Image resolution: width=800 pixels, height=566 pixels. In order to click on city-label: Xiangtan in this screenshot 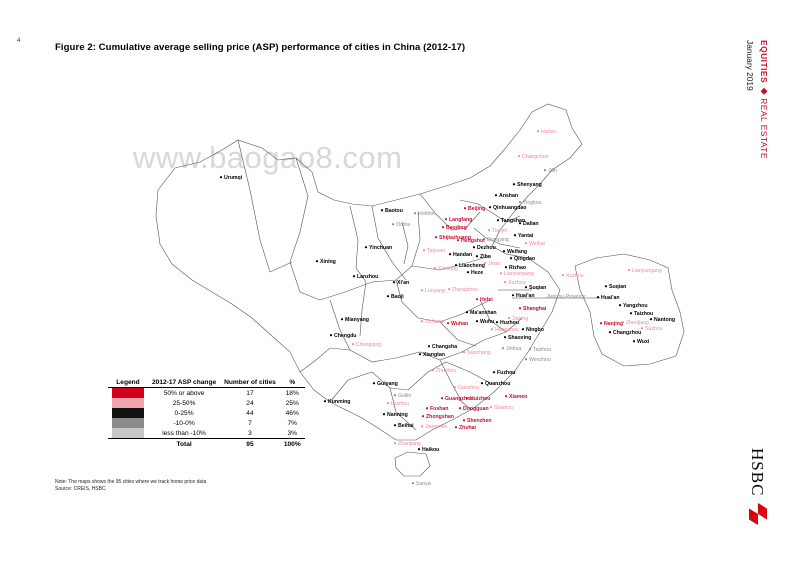, I will do `click(434, 355)`.